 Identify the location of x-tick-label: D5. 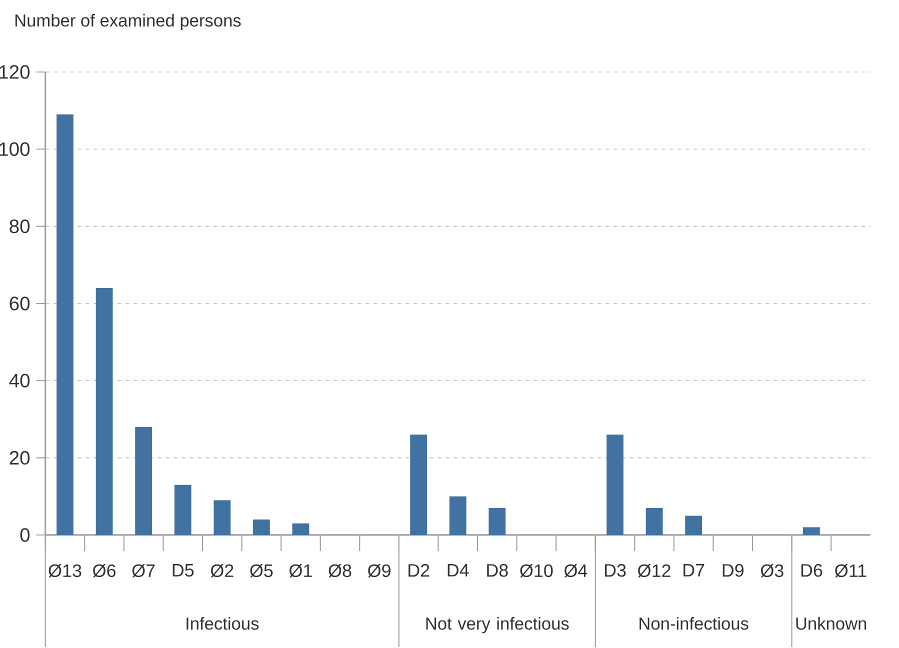
(183, 570).